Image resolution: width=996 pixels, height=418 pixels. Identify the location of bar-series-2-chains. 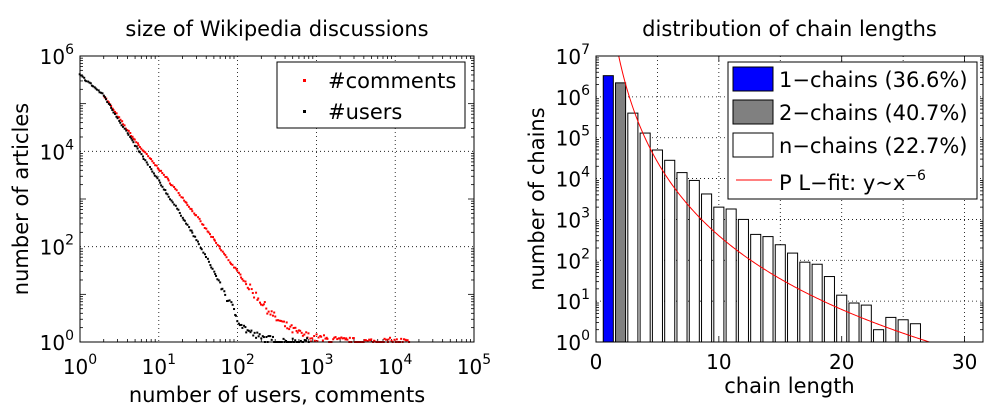
(621, 212).